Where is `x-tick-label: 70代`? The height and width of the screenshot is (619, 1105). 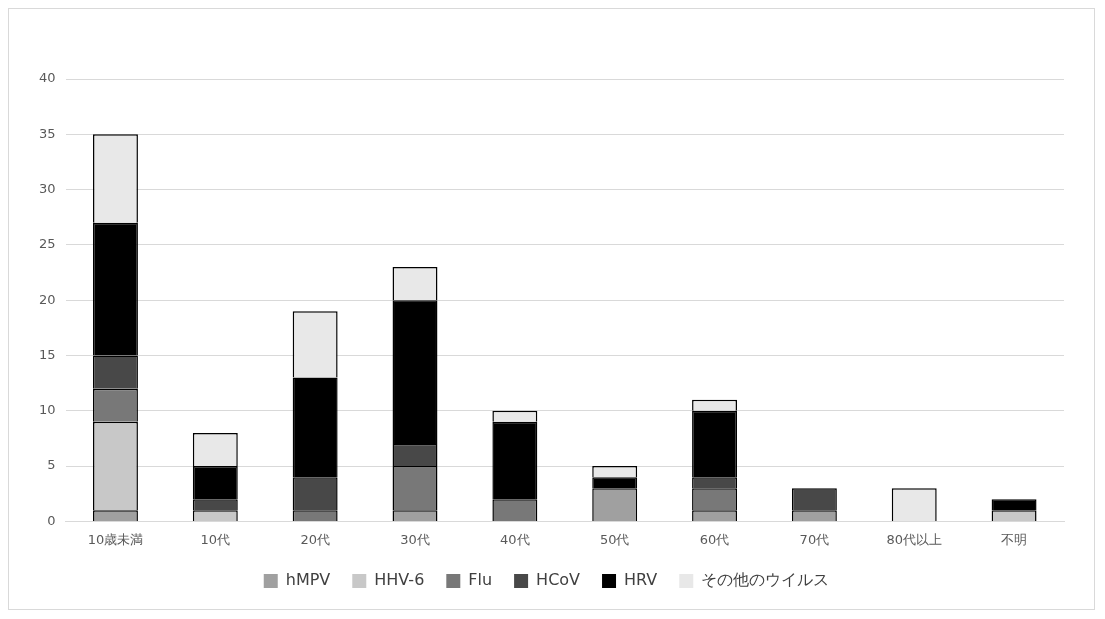
x-tick-label: 70代 is located at coordinates (814, 539).